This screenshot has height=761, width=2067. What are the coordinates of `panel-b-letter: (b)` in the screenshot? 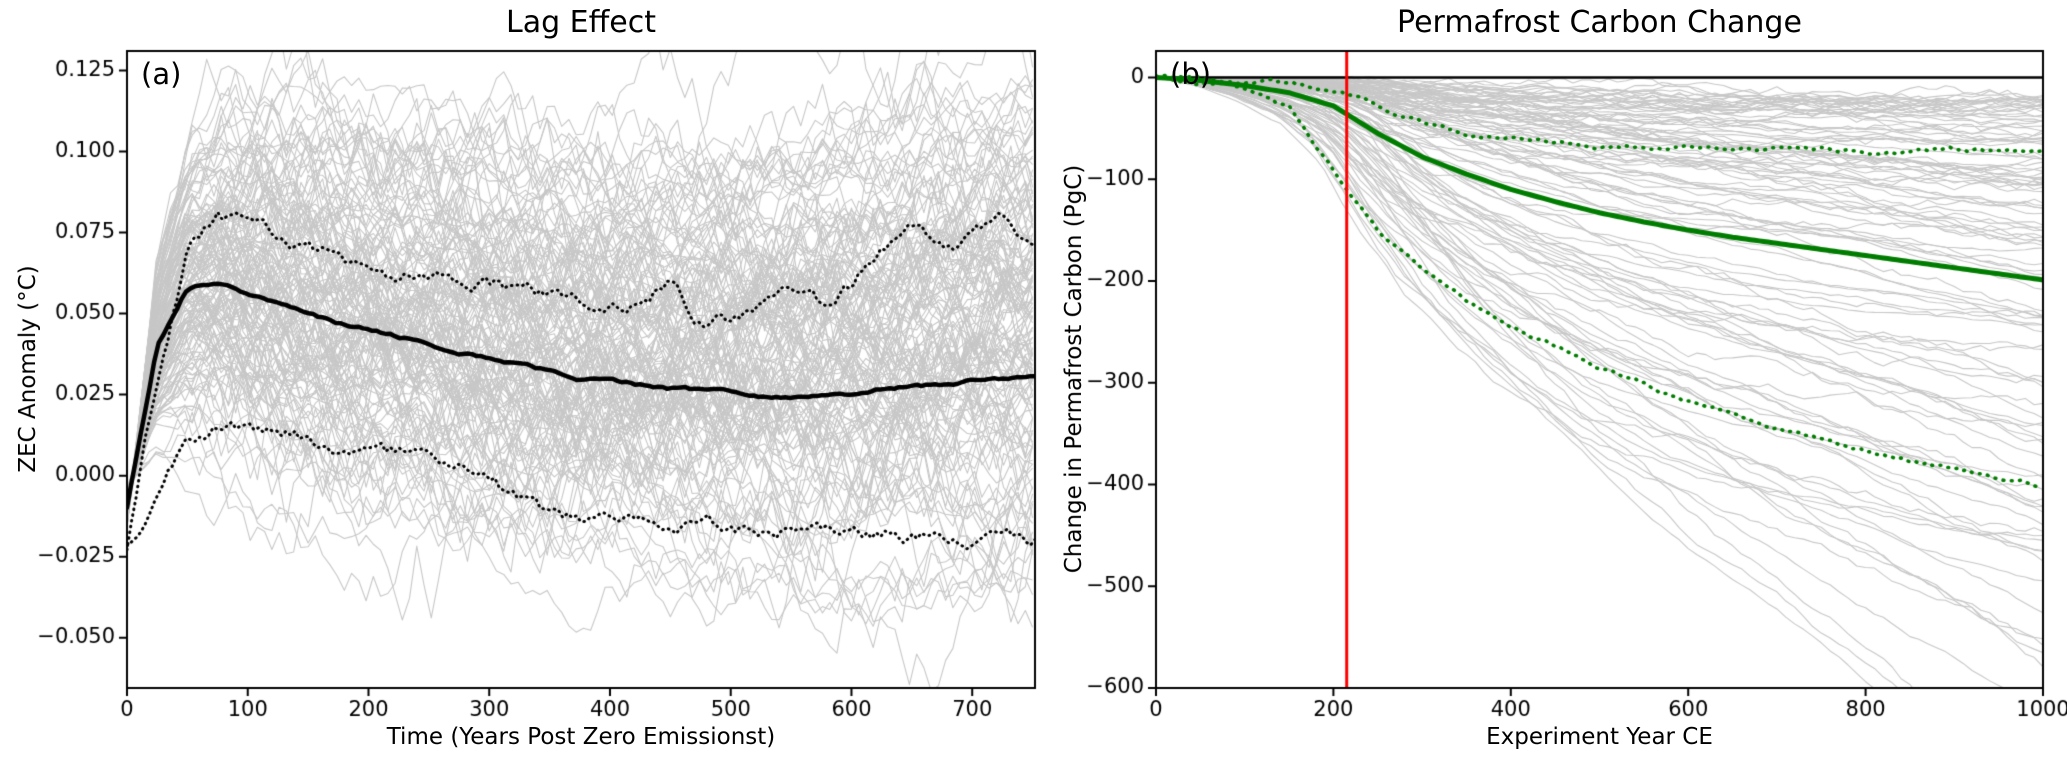 It's located at (1191, 74).